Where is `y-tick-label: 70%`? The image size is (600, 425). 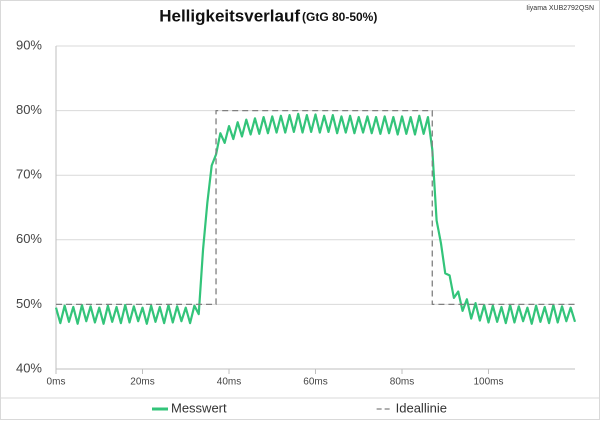 y-tick-label: 70% is located at coordinates (29, 174).